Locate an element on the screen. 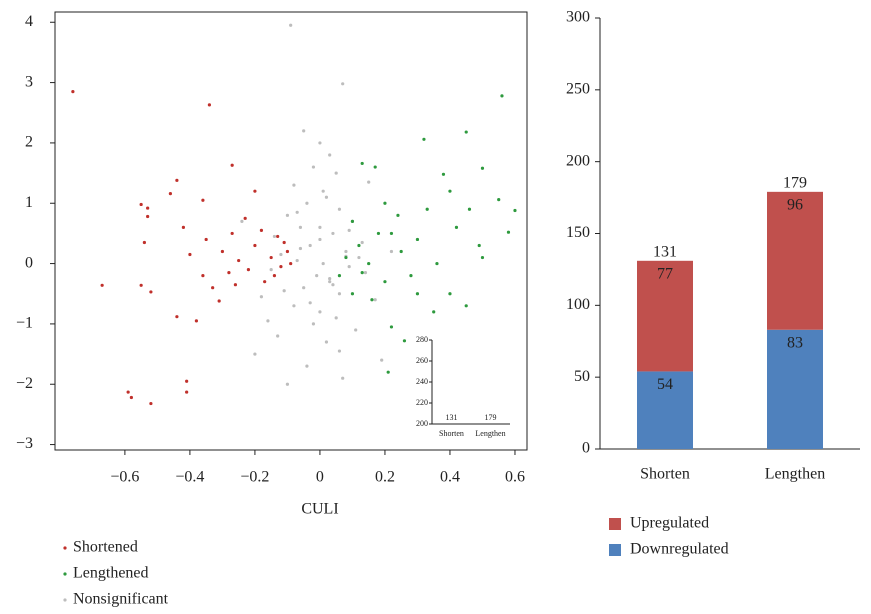 Image resolution: width=871 pixels, height=614 pixels. value-label: 77 is located at coordinates (665, 273).